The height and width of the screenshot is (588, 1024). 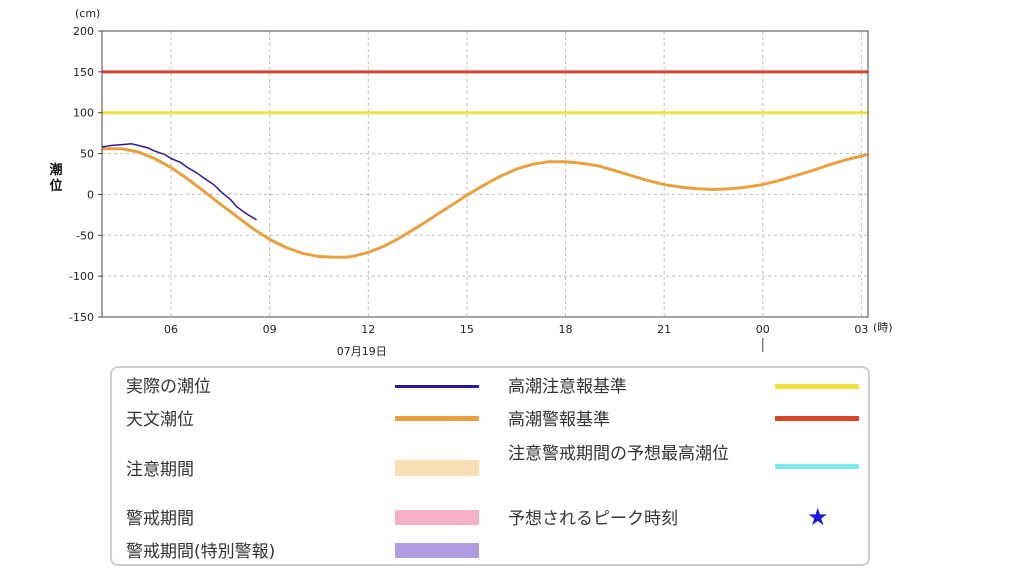 What do you see at coordinates (87, 154) in the screenshot?
I see `y-tick-label: 50` at bounding box center [87, 154].